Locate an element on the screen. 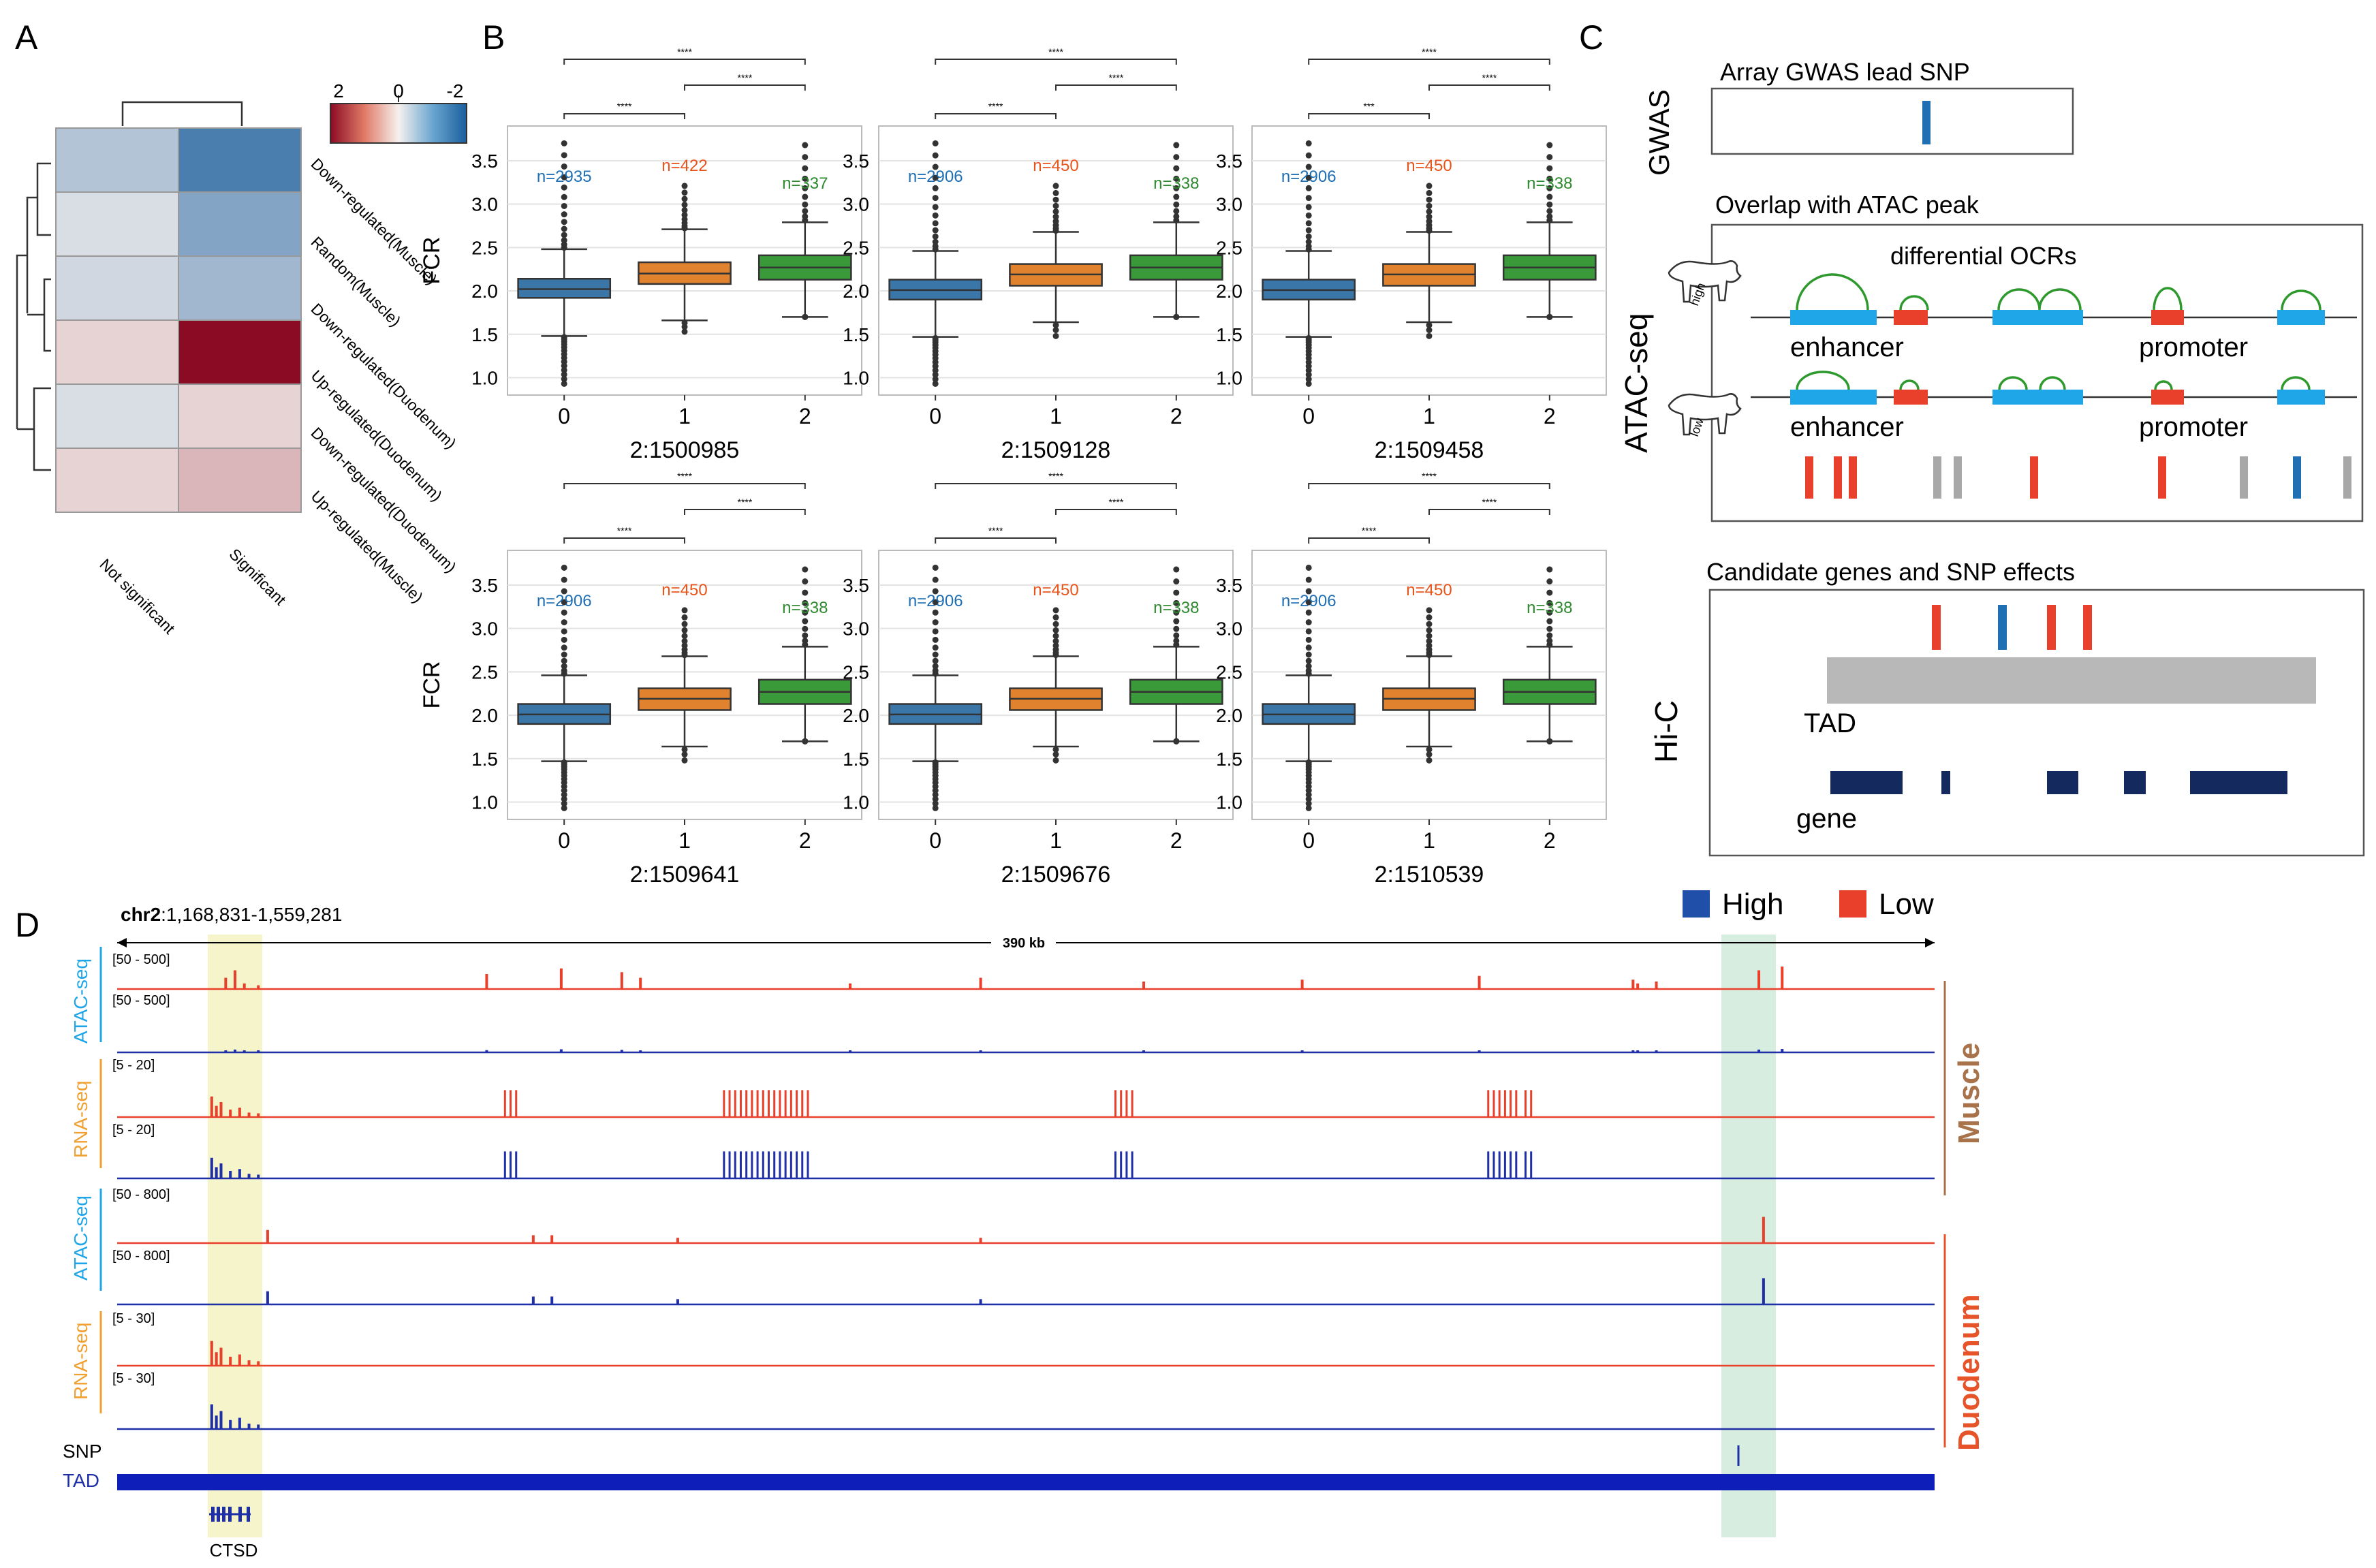  y-tick-label: 3.0 is located at coordinates (856, 204).